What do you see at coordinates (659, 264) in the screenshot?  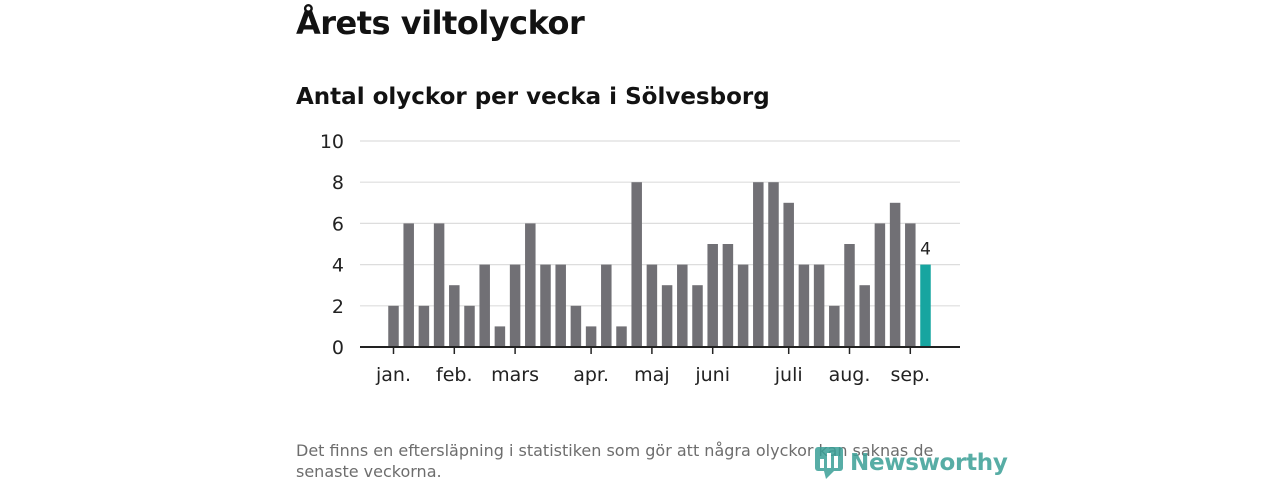 I see `bars` at bounding box center [659, 264].